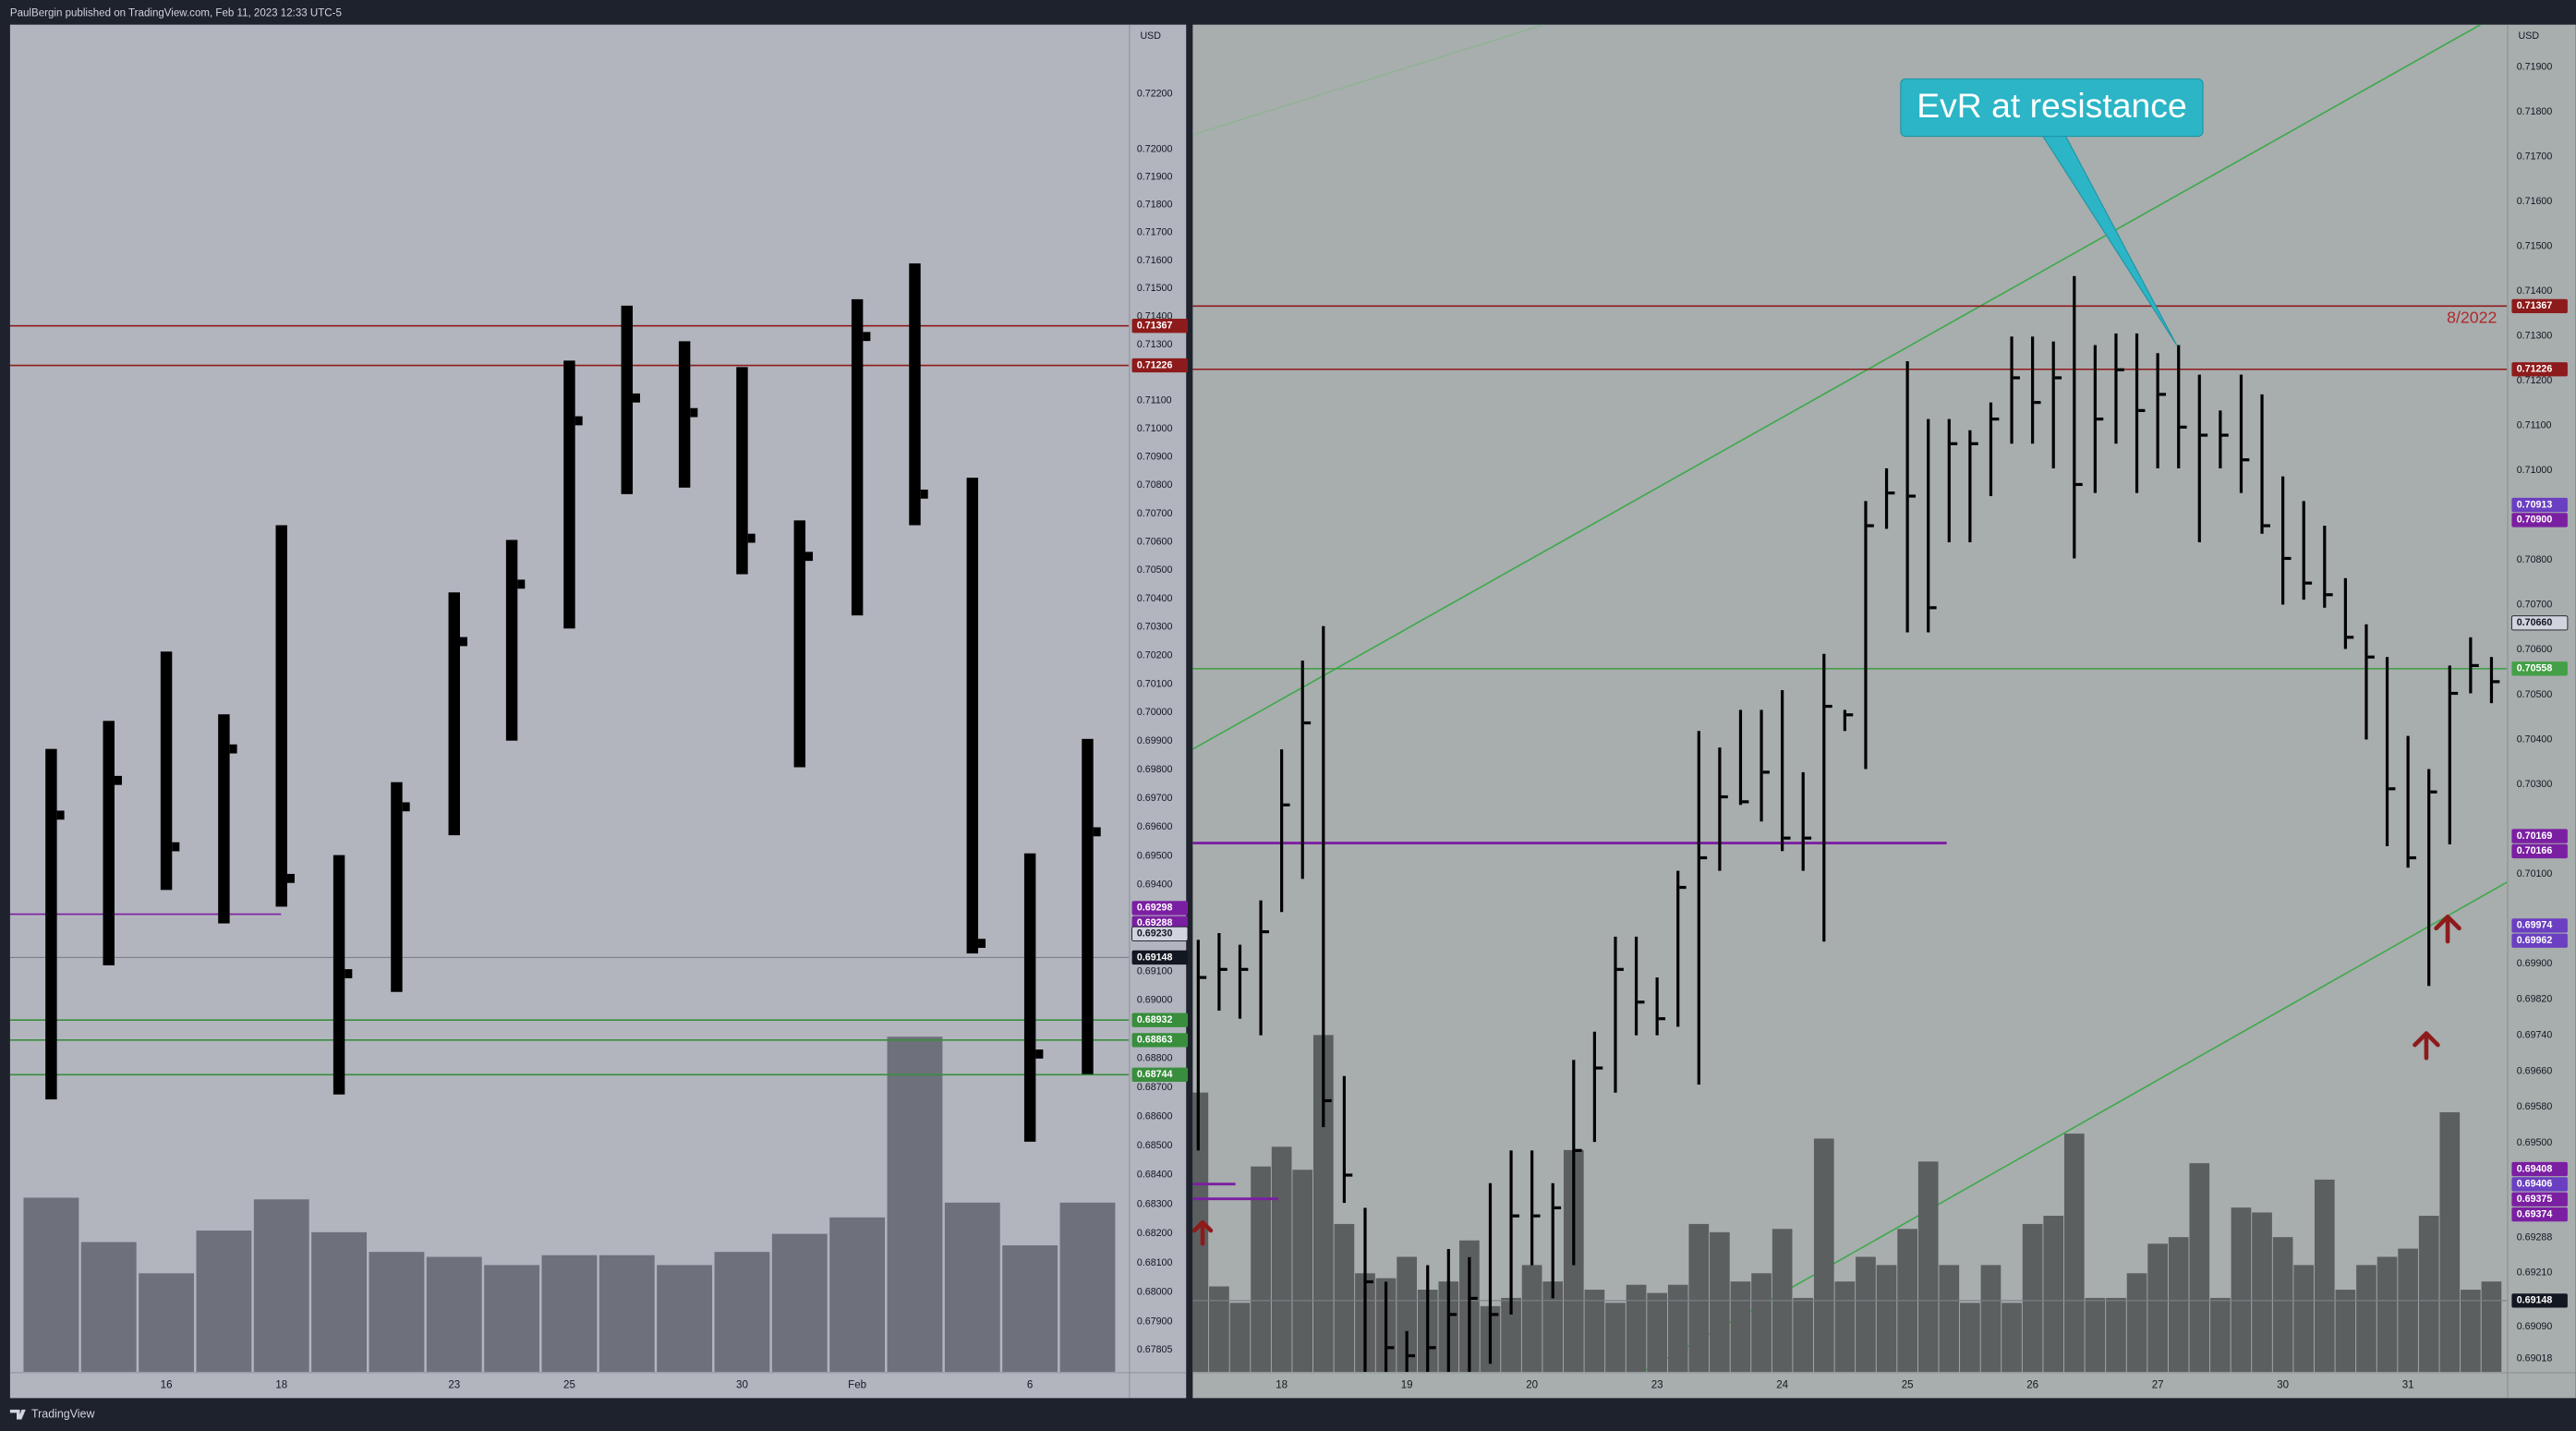  What do you see at coordinates (1155, 769) in the screenshot?
I see `y-tick-label: 0.69800` at bounding box center [1155, 769].